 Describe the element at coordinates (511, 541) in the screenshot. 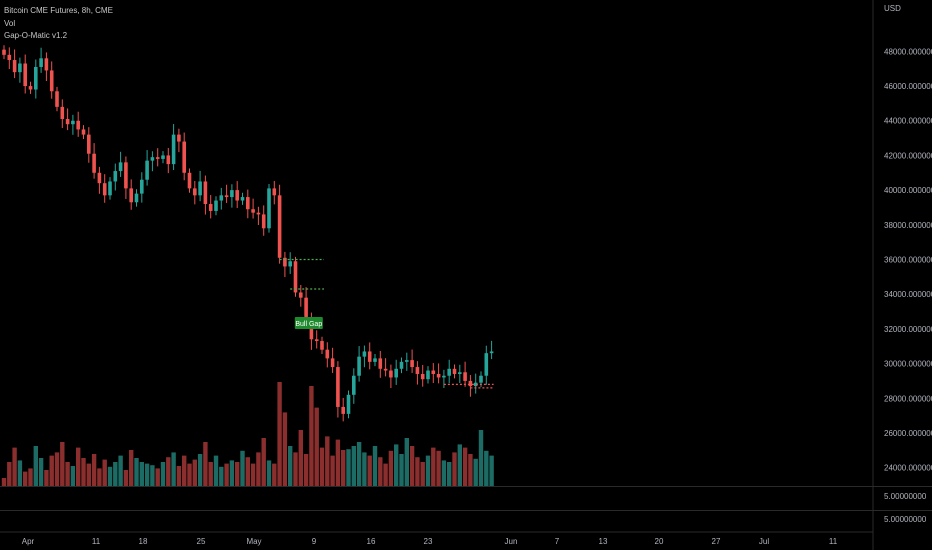

I see `time-tick-label: Jun` at that location.